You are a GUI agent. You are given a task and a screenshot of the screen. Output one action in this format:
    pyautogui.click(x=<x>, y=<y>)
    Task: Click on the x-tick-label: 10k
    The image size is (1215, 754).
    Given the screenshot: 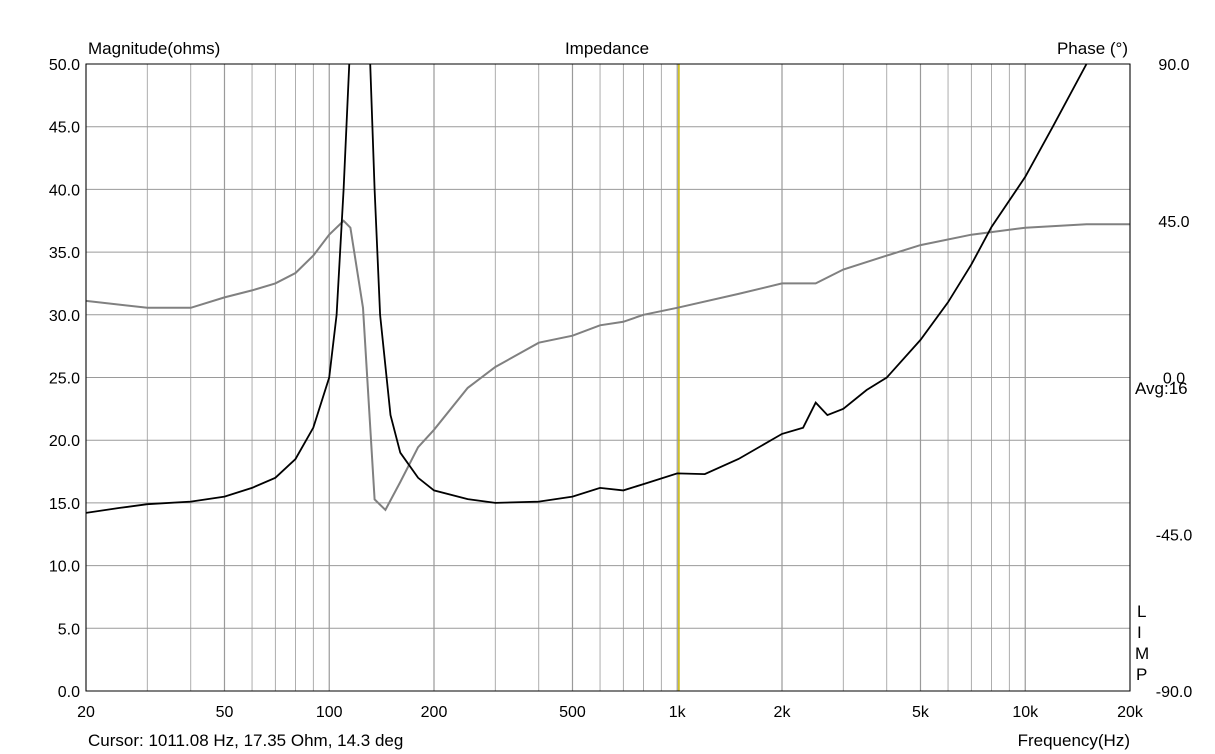 What is the action you would take?
    pyautogui.click(x=1025, y=712)
    